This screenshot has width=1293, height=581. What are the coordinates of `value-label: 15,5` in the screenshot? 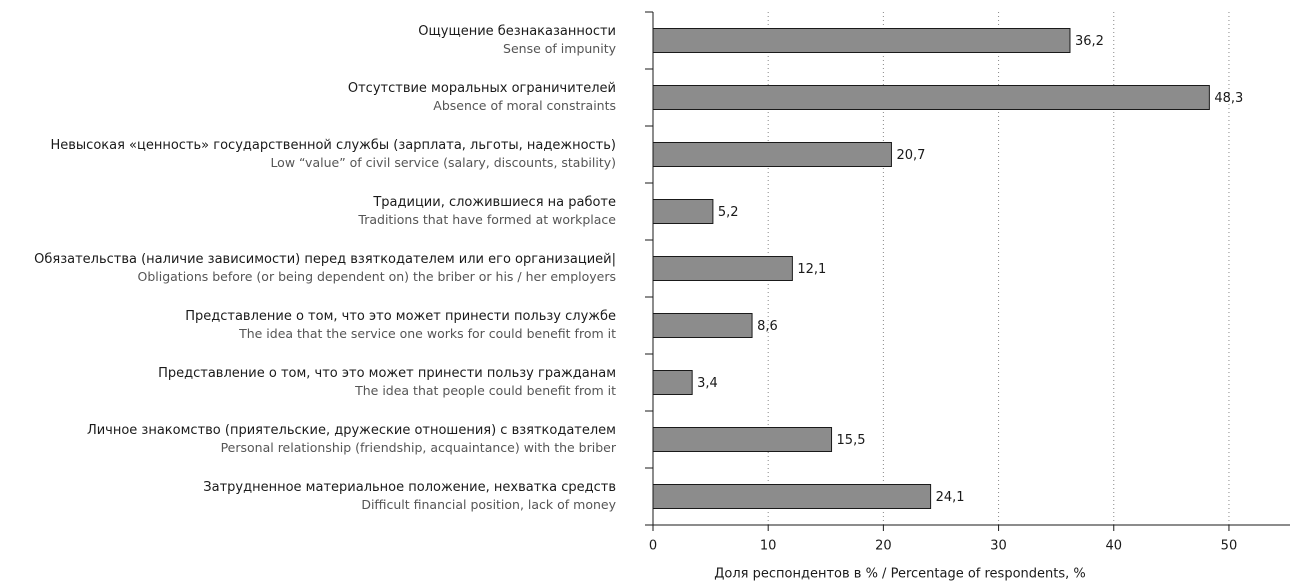 It's located at (851, 440).